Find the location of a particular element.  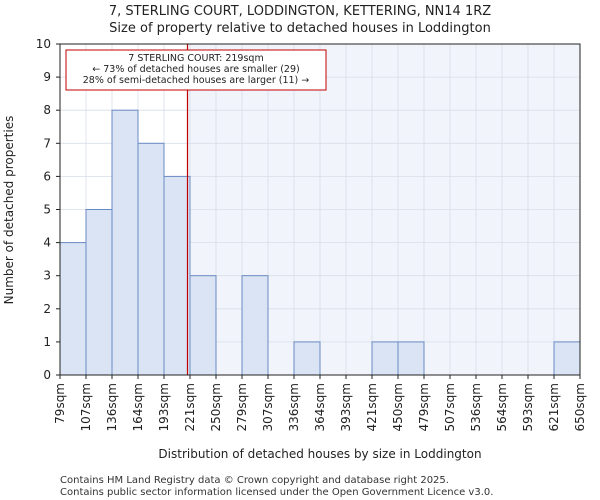

y-tick-label: 2 is located at coordinates (47, 309).